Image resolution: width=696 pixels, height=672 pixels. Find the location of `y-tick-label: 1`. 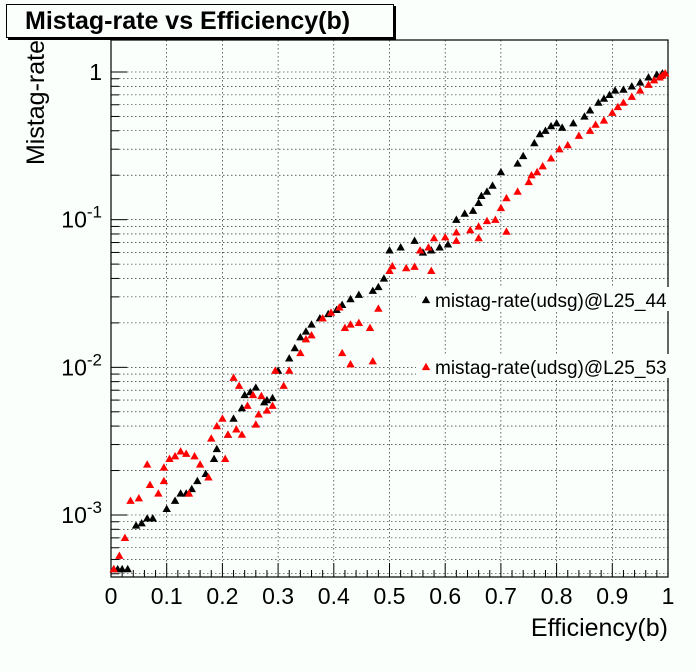

y-tick-label: 1 is located at coordinates (95, 72).